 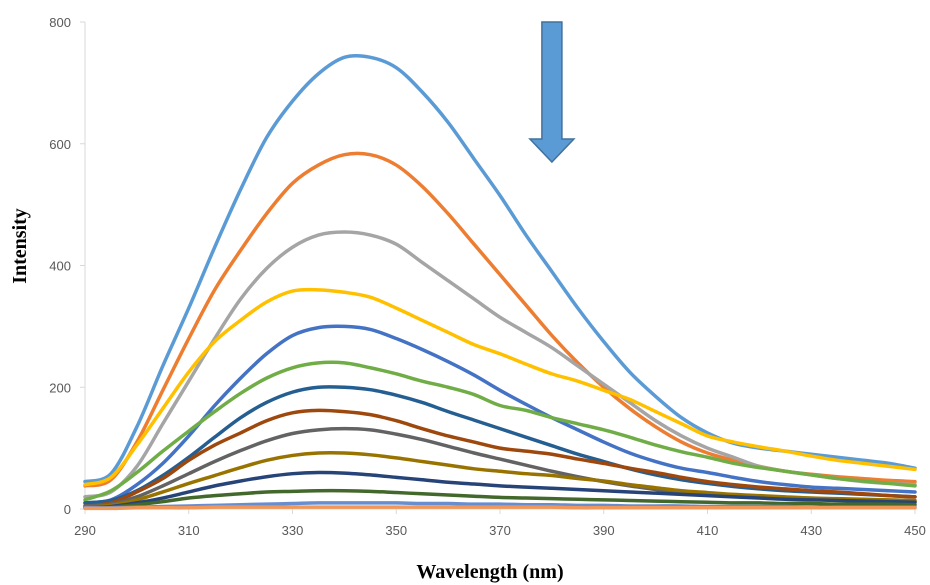 What do you see at coordinates (489, 572) in the screenshot?
I see `x-axis-title: Wavelength (nm)` at bounding box center [489, 572].